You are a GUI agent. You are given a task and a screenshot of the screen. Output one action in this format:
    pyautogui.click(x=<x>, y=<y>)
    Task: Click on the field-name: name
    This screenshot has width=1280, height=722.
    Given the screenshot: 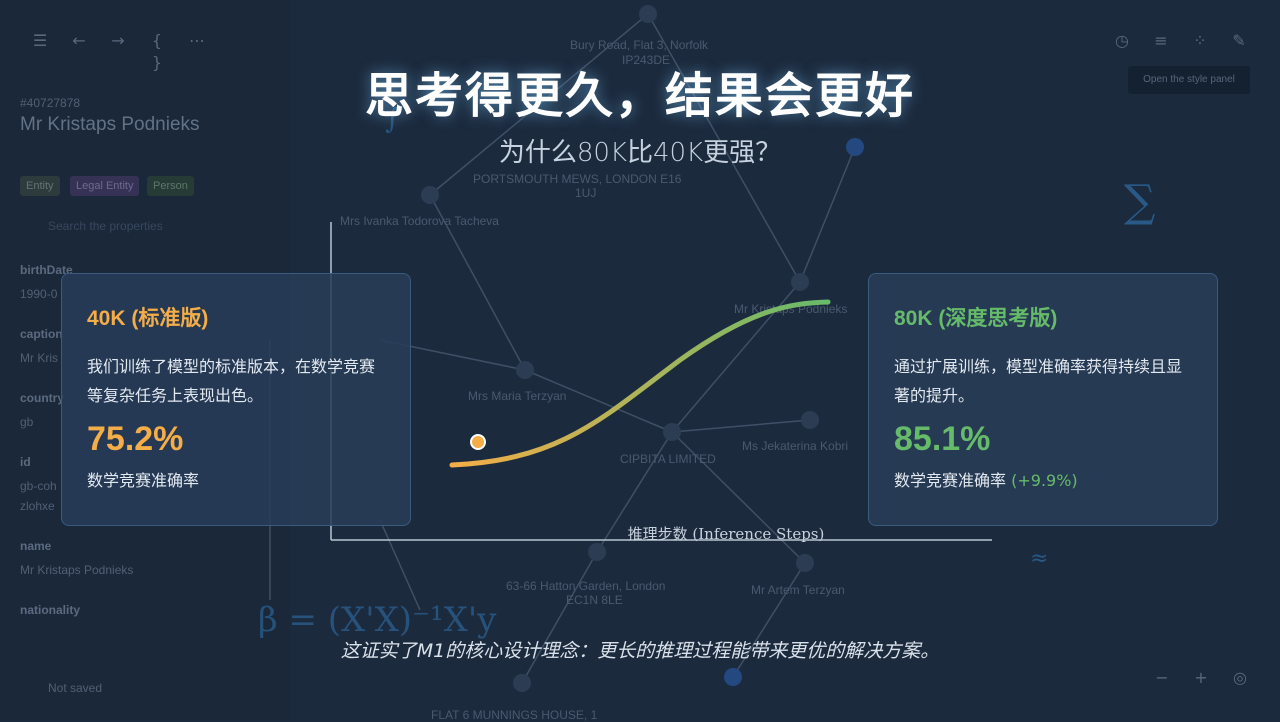 What is the action you would take?
    pyautogui.click(x=36, y=546)
    